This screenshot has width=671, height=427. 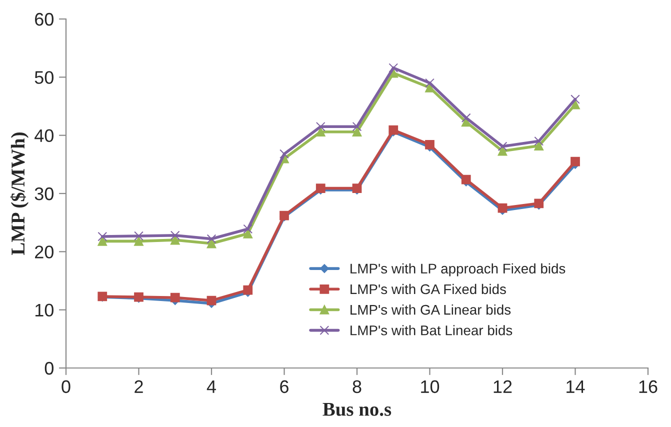 What do you see at coordinates (575, 386) in the screenshot?
I see `x-tick-label: 14` at bounding box center [575, 386].